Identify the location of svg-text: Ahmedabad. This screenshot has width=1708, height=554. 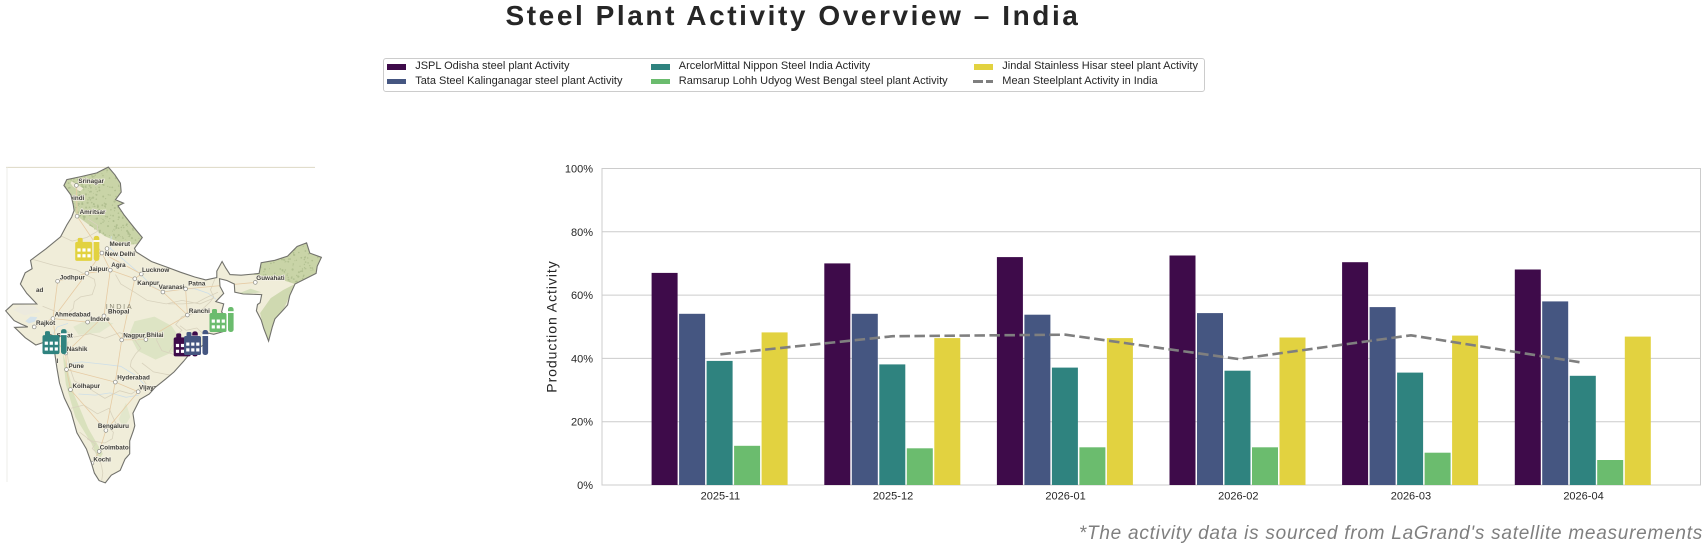
(73, 315).